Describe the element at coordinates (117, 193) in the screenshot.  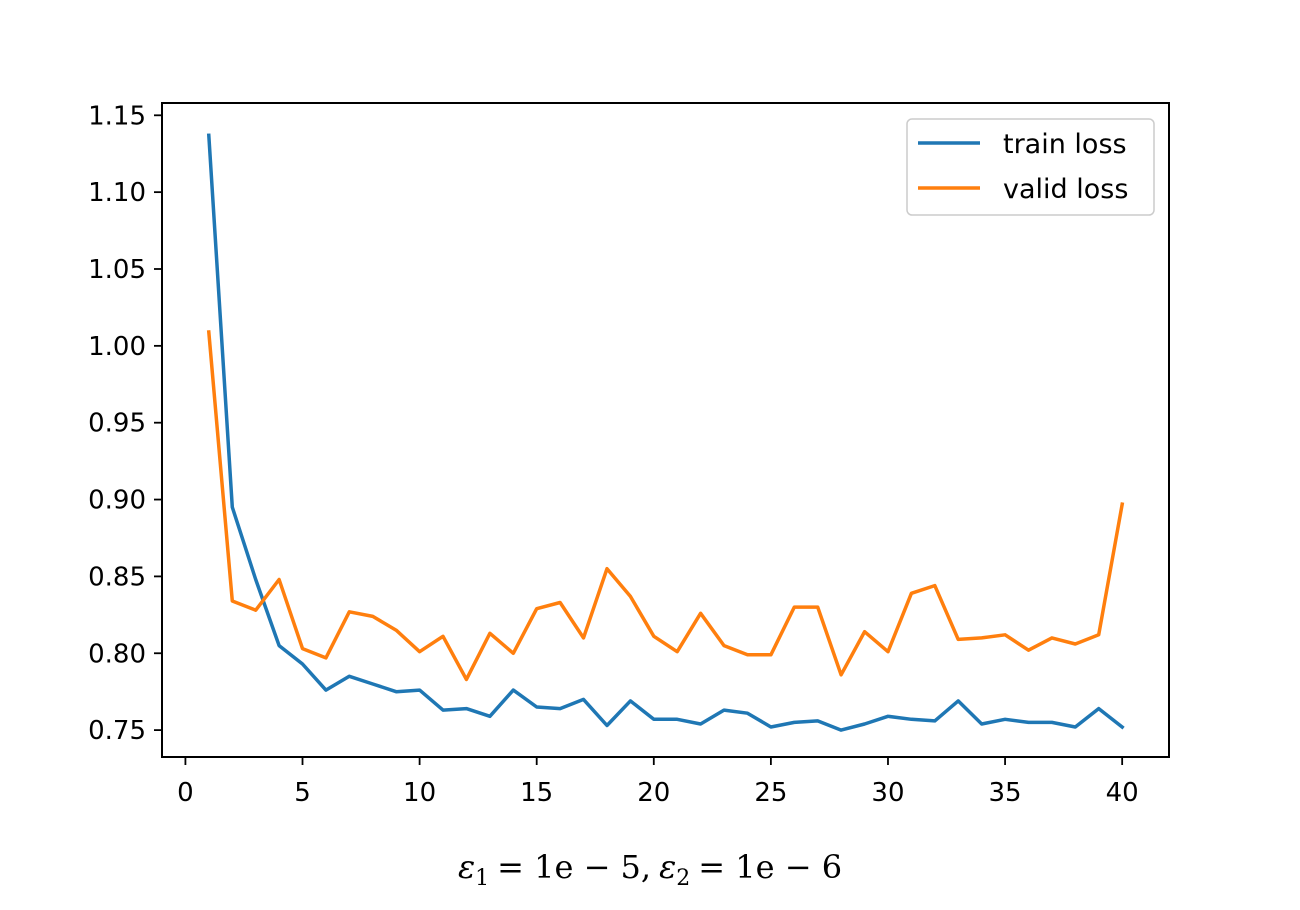
I see `y-tick-label: 1.10` at that location.